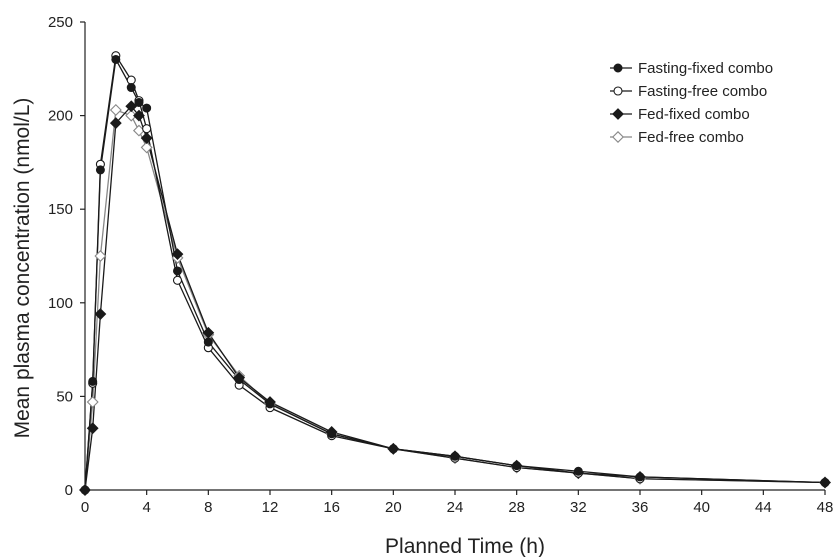  Describe the element at coordinates (701, 507) in the screenshot. I see `x-tick-label: 40` at that location.